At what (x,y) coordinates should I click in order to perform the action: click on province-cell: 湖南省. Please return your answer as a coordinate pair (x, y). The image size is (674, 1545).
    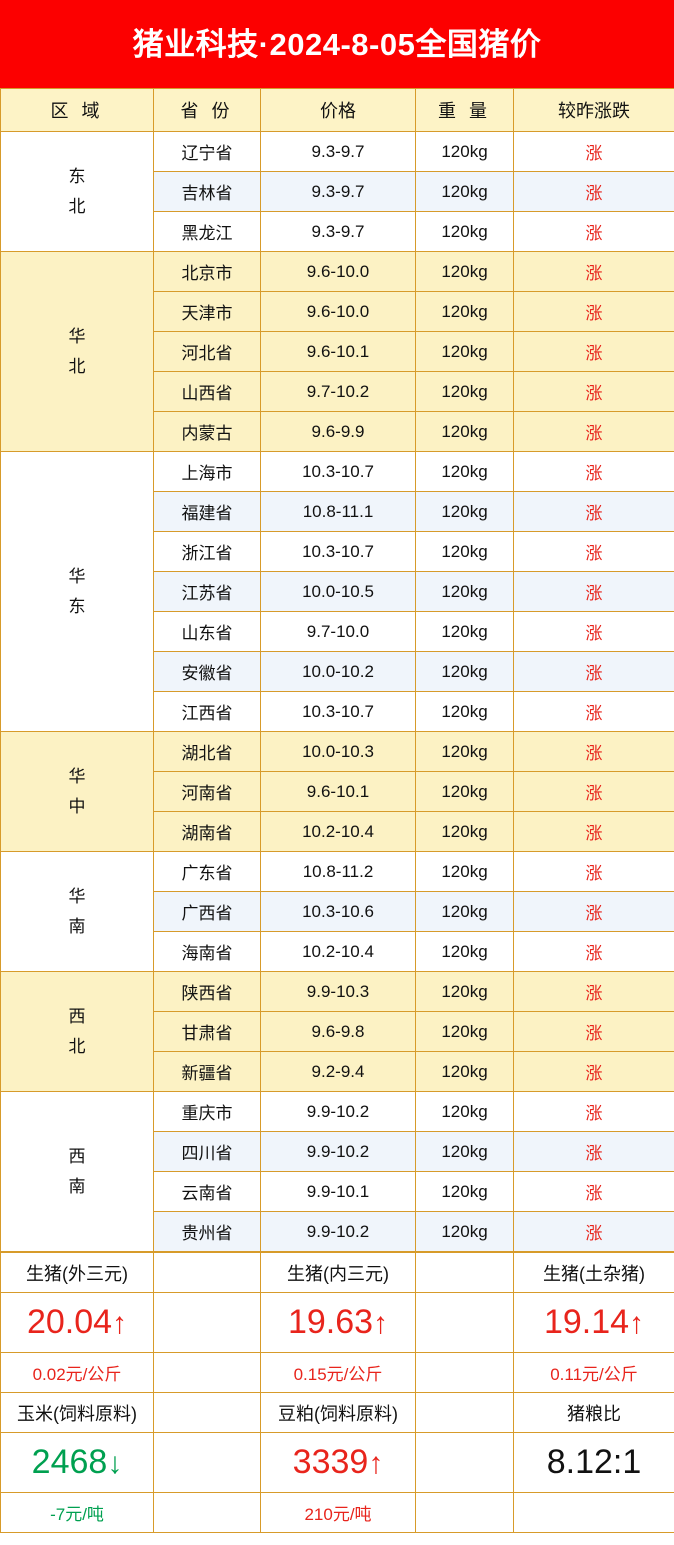
    Looking at the image, I should click on (207, 831).